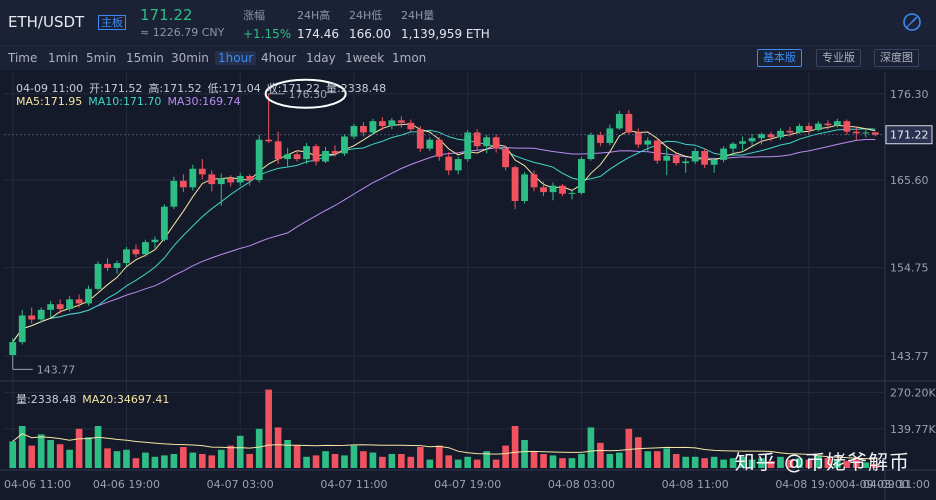 The height and width of the screenshot is (500, 936). Describe the element at coordinates (101, 58) in the screenshot. I see `interval-5min: 5min` at that location.